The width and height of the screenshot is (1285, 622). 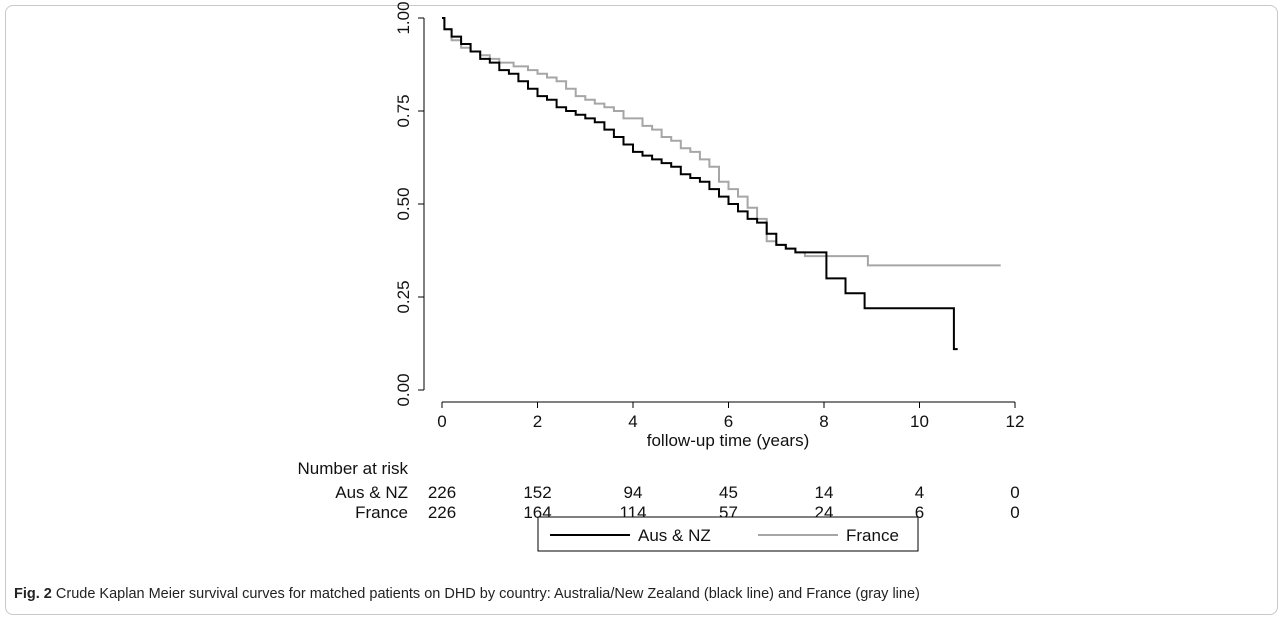 What do you see at coordinates (403, 17) in the screenshot?
I see `y-tick-label: 1.00` at bounding box center [403, 17].